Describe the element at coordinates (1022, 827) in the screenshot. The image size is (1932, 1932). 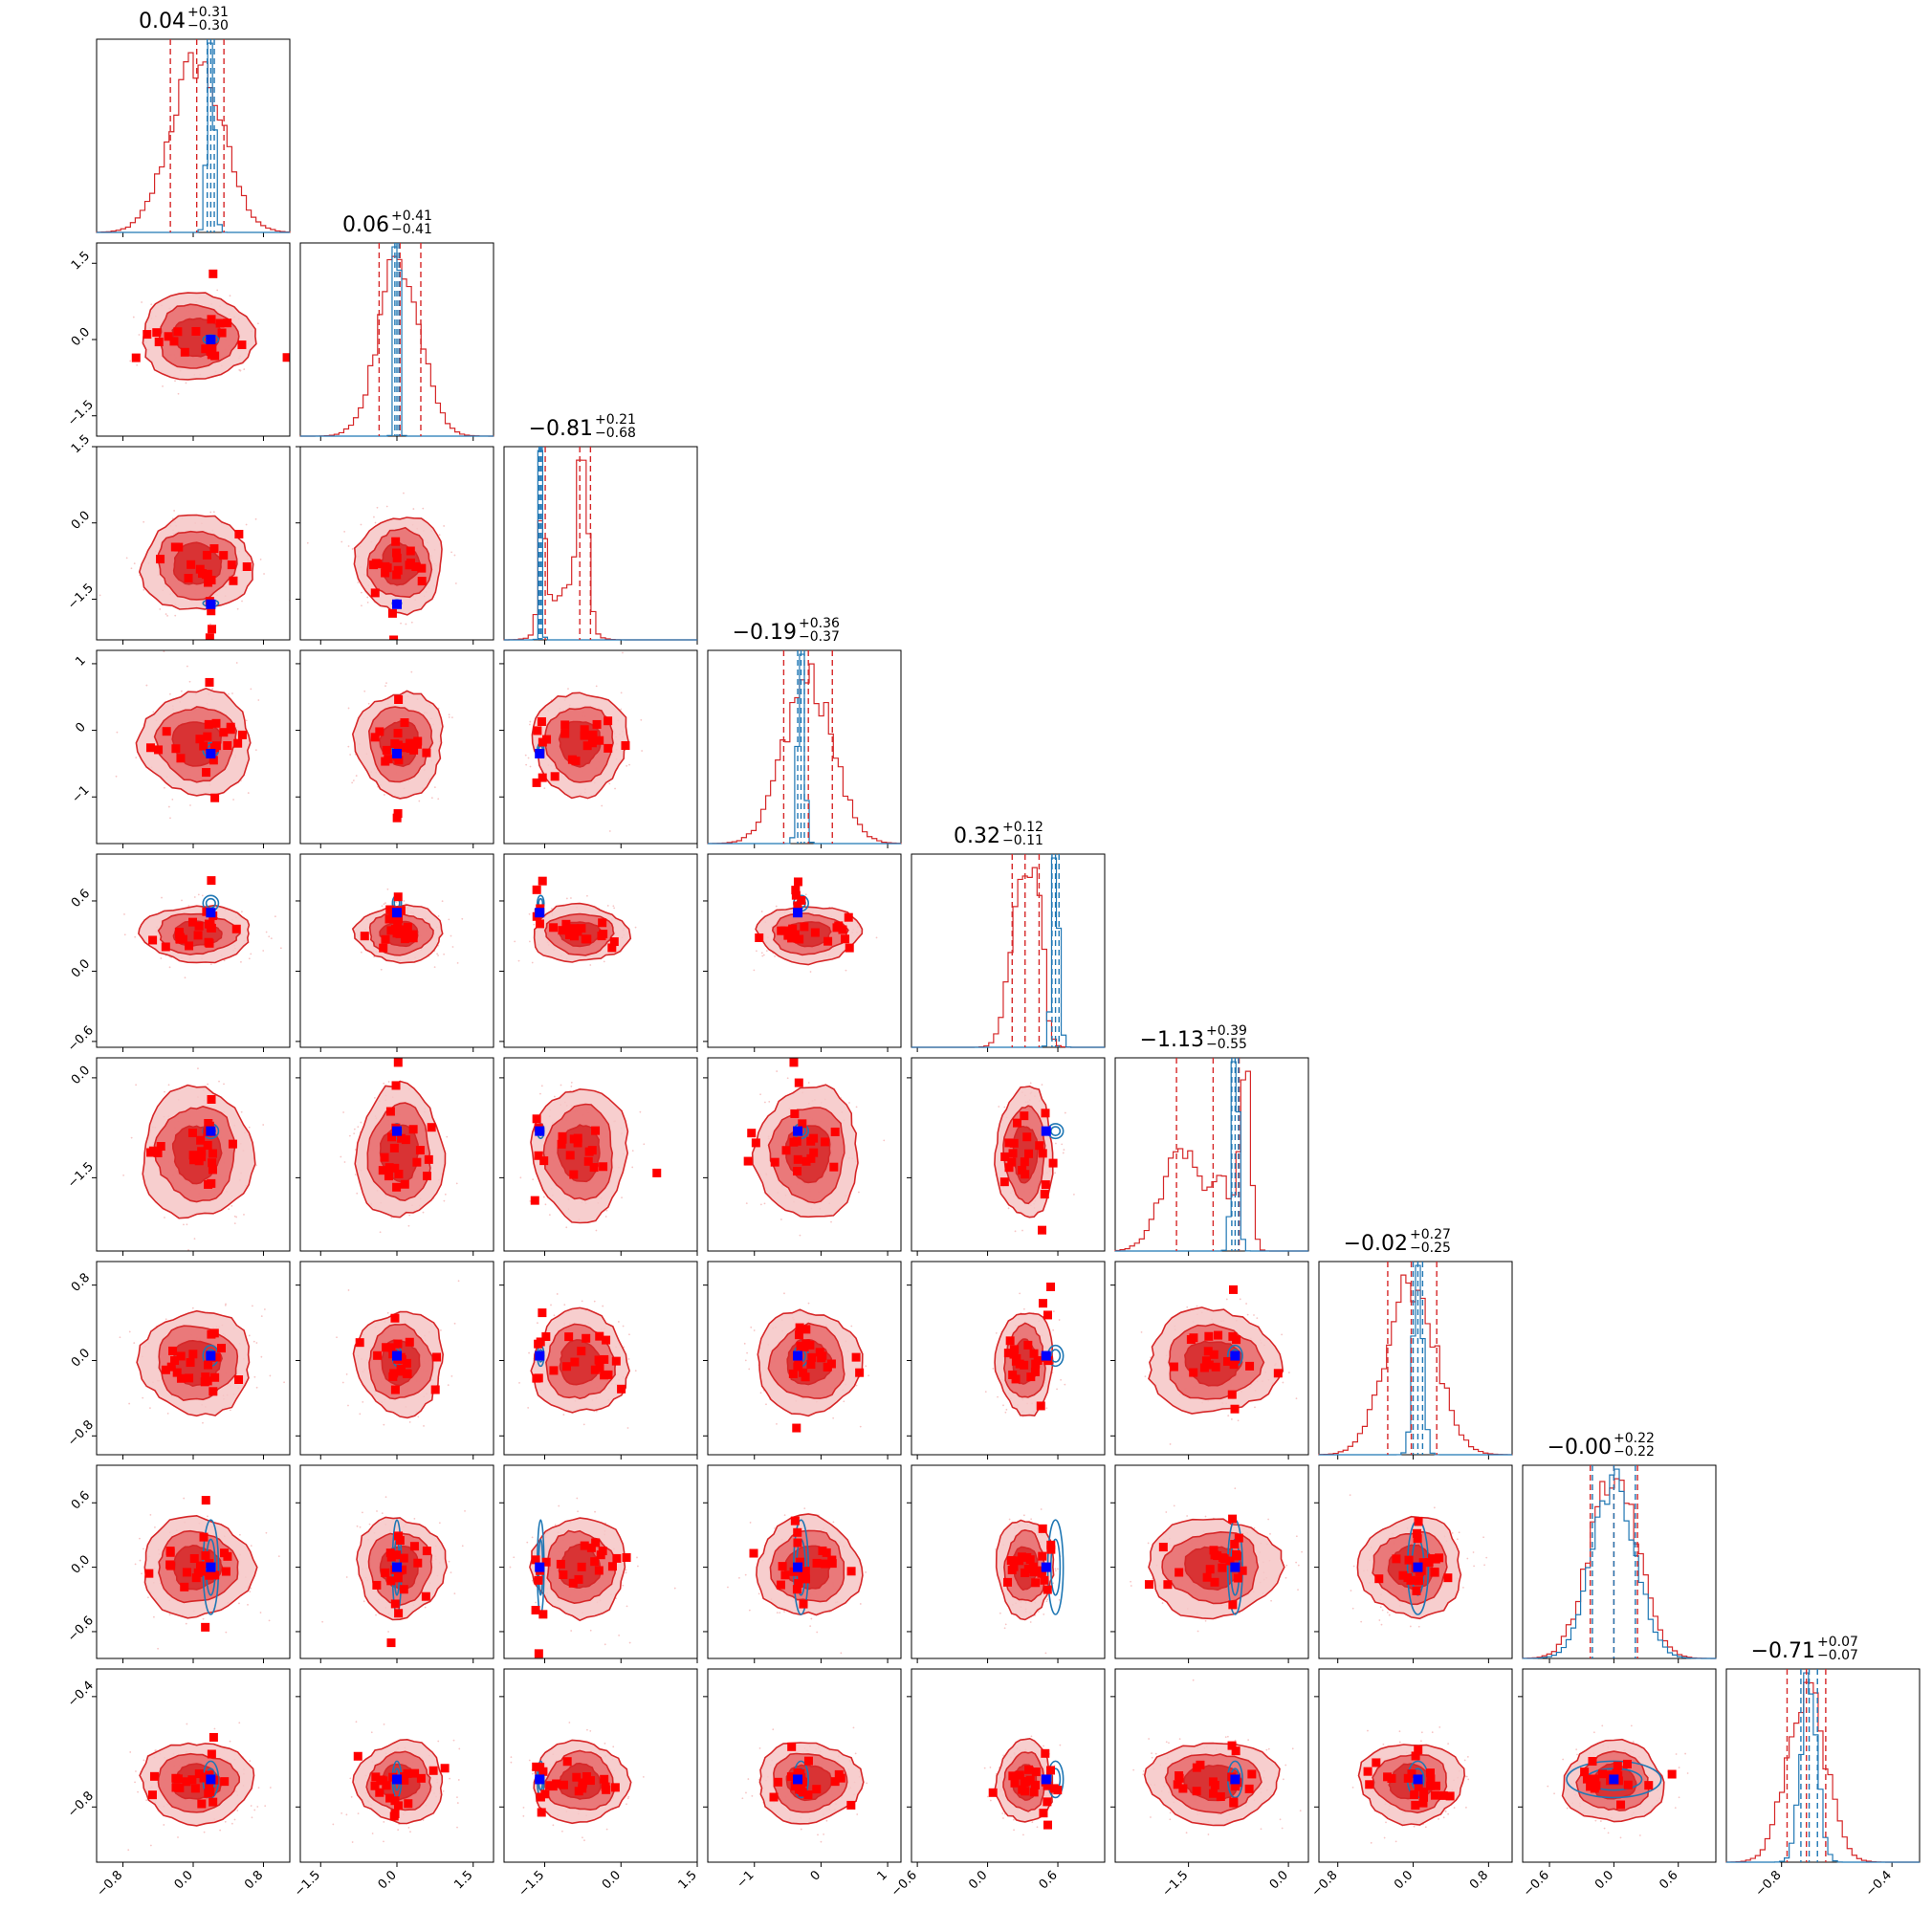
I see `panel-title-plus: +0.12` at that location.